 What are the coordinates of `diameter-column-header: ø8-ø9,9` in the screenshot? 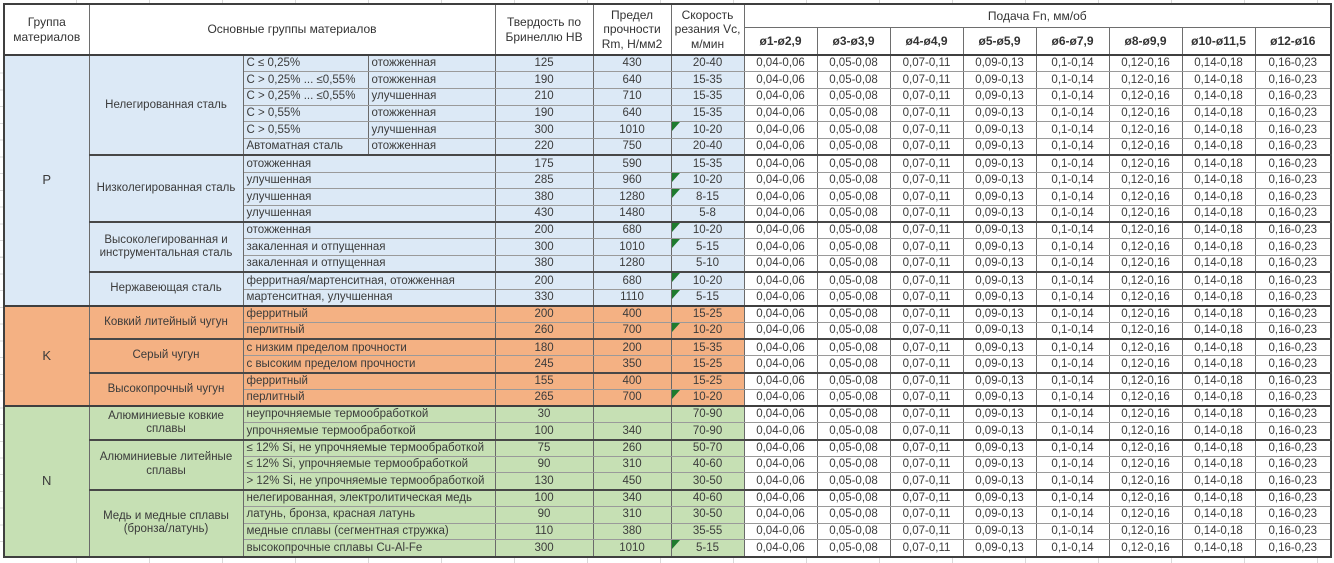 It's located at (1145, 41).